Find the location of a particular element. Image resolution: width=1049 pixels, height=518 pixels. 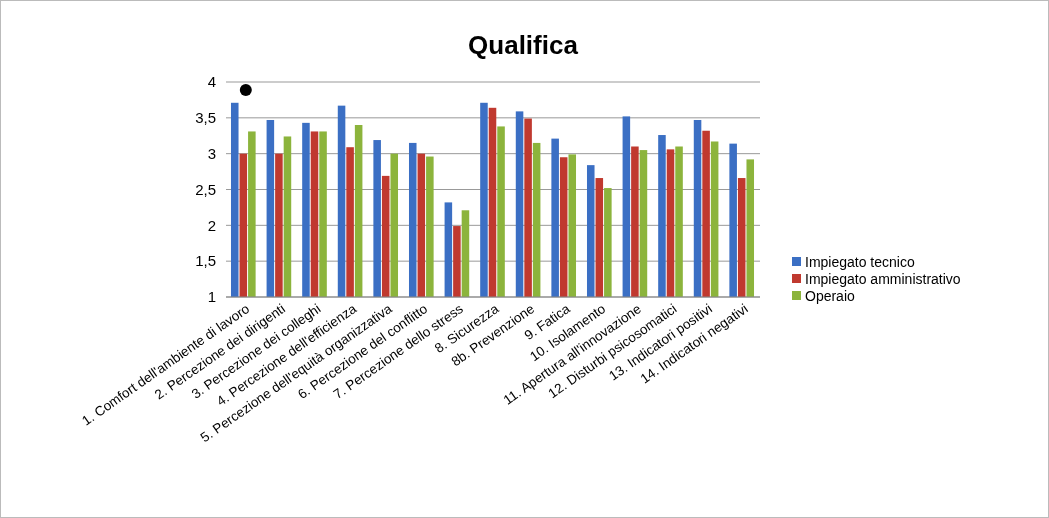

y-tick-label: 2 is located at coordinates (211, 225).